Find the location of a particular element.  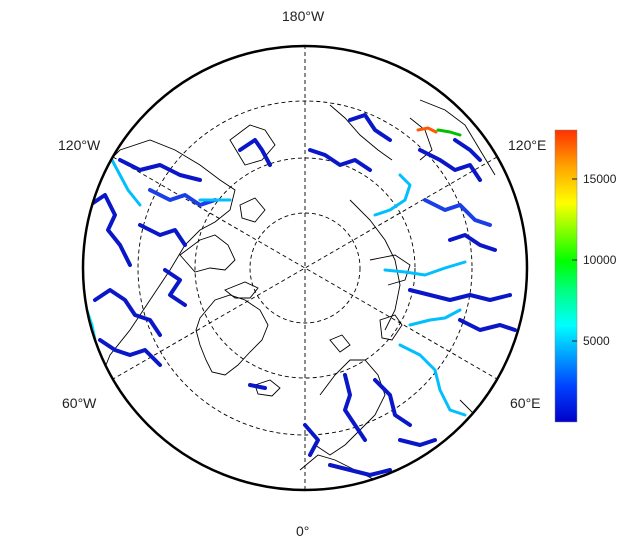

novaya-zemlya is located at coordinates (391, 327).